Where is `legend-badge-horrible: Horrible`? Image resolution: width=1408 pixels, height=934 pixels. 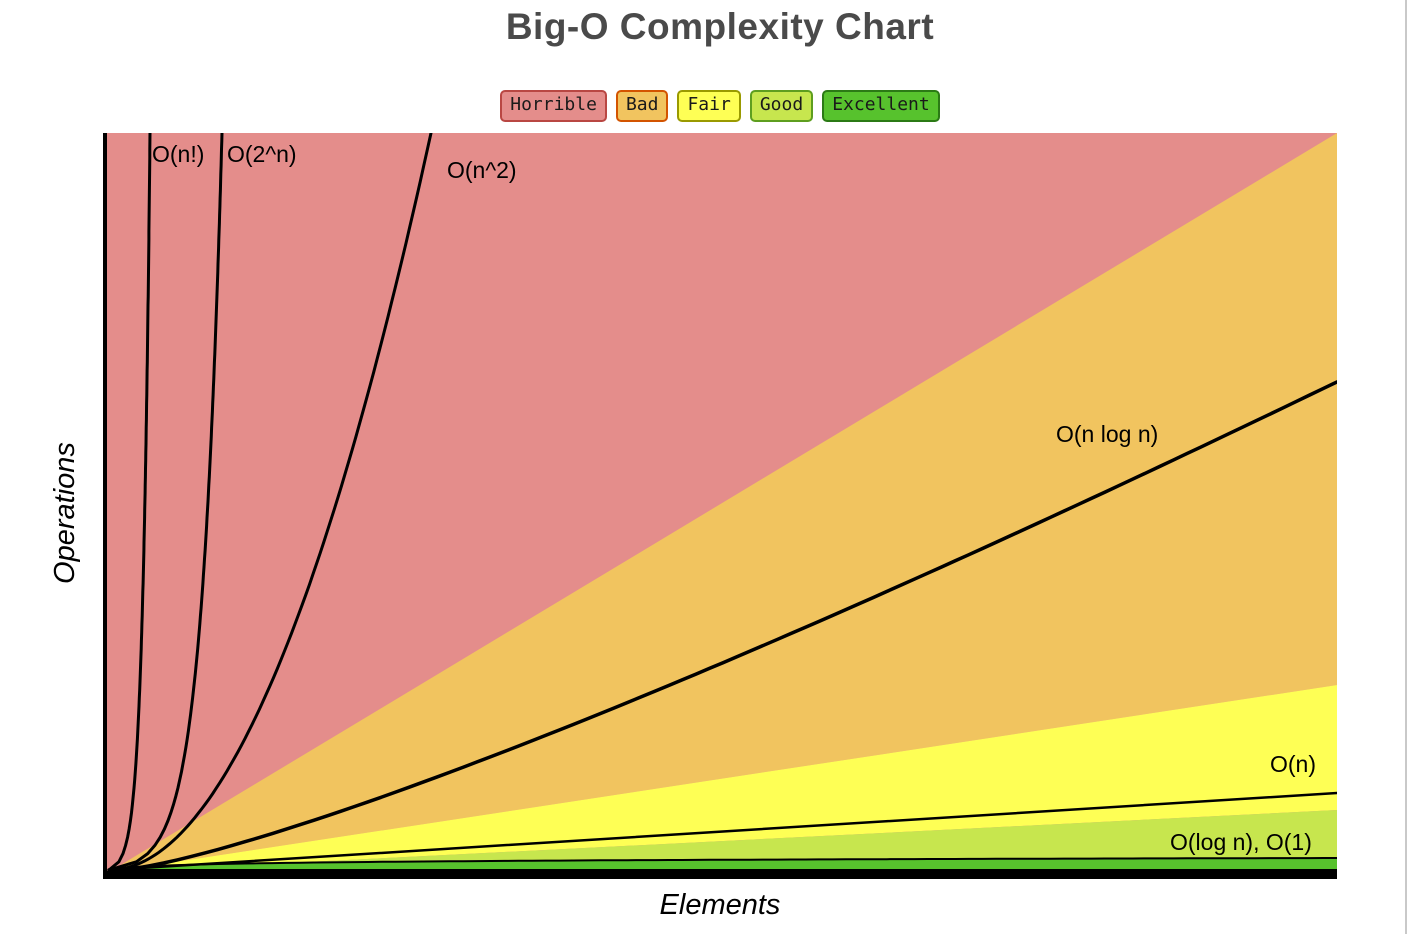 legend-badge-horrible: Horrible is located at coordinates (553, 106).